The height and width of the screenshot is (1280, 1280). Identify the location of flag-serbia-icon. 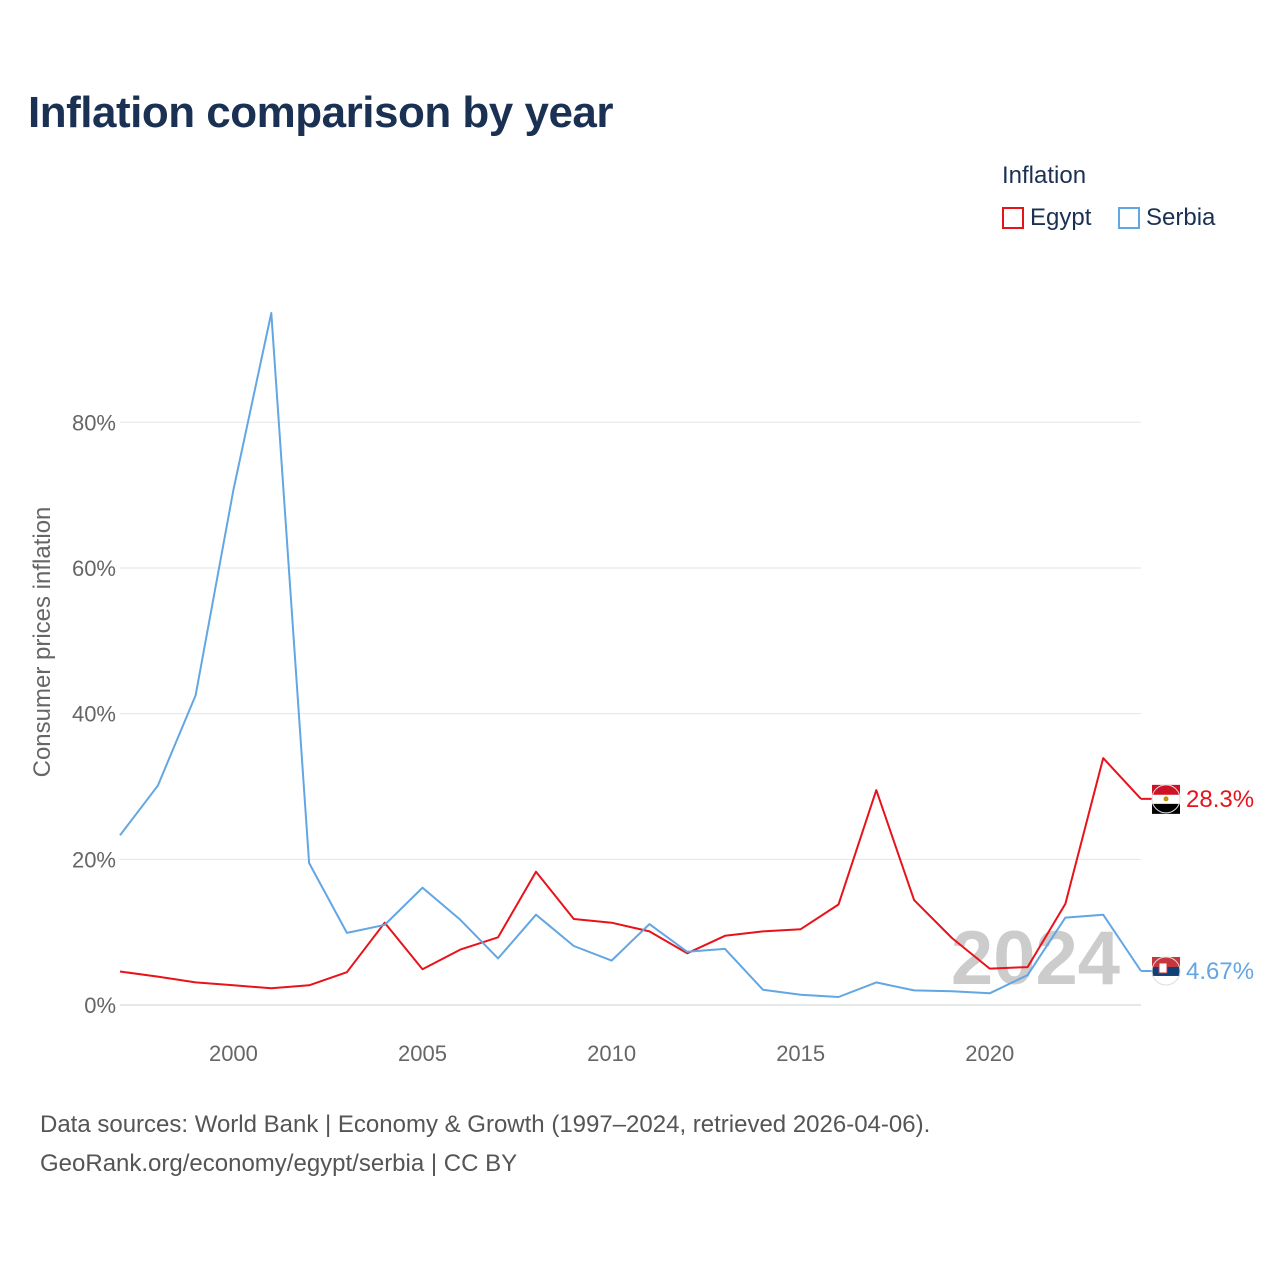
(1166, 971).